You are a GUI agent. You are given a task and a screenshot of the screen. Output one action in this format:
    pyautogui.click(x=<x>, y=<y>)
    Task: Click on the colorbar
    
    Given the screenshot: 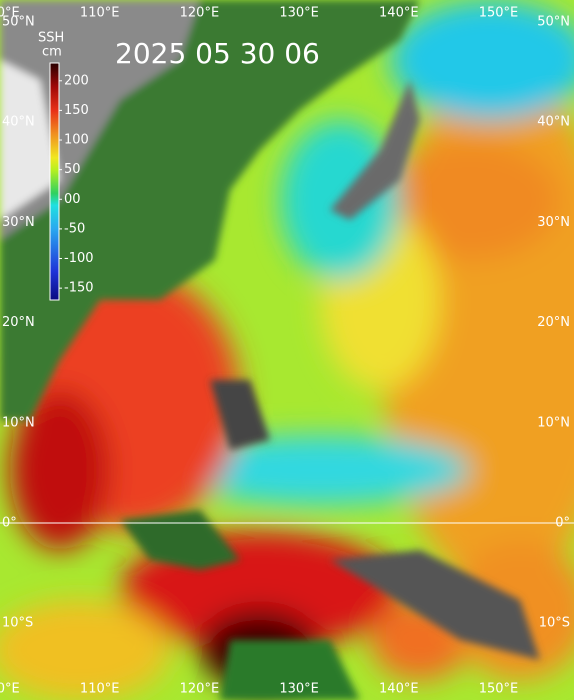 What is the action you would take?
    pyautogui.click(x=54, y=181)
    